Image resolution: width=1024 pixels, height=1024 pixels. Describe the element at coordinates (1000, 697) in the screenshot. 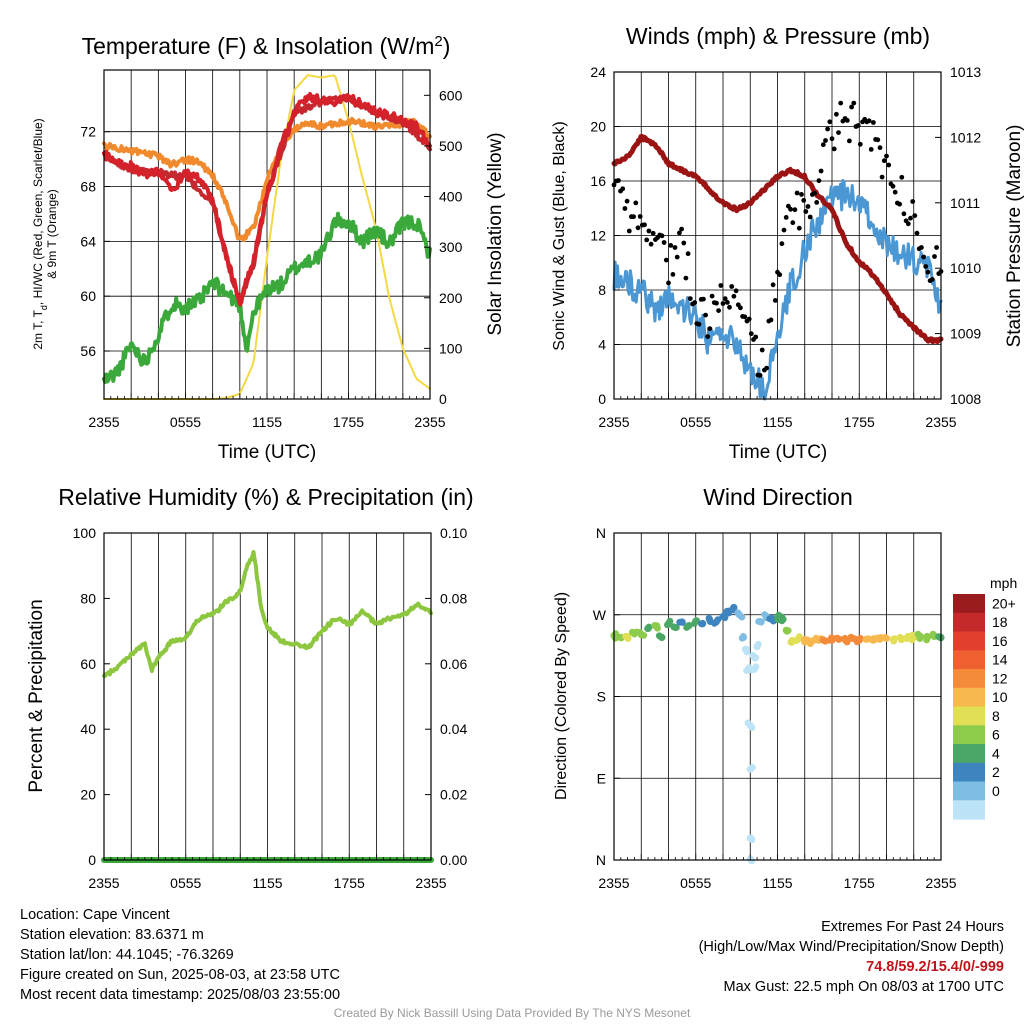

I see `colorbar-label: 10` at that location.